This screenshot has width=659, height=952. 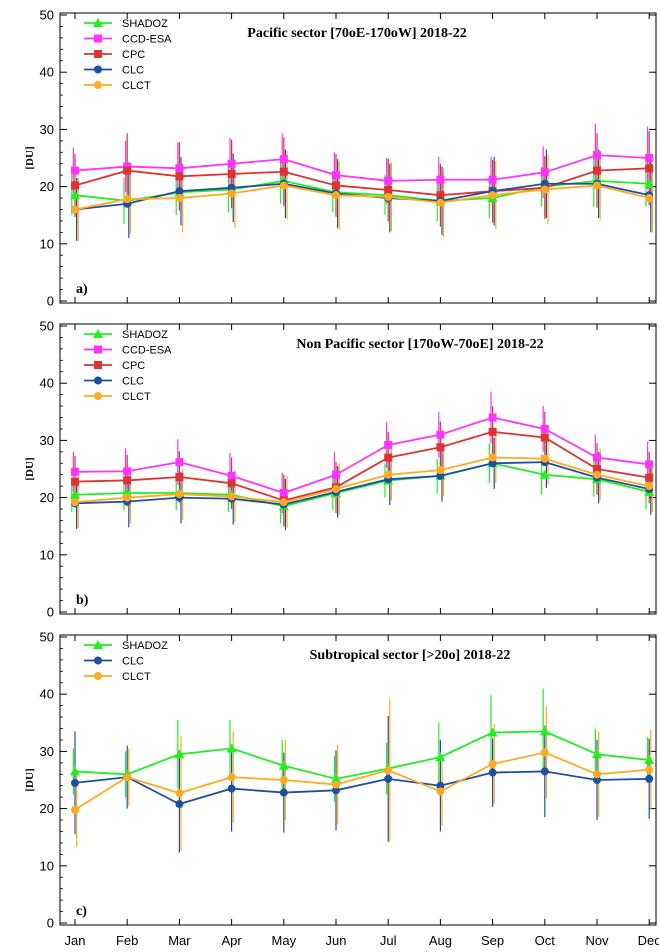 I want to click on x-tick-label: Sep, so click(x=492, y=940).